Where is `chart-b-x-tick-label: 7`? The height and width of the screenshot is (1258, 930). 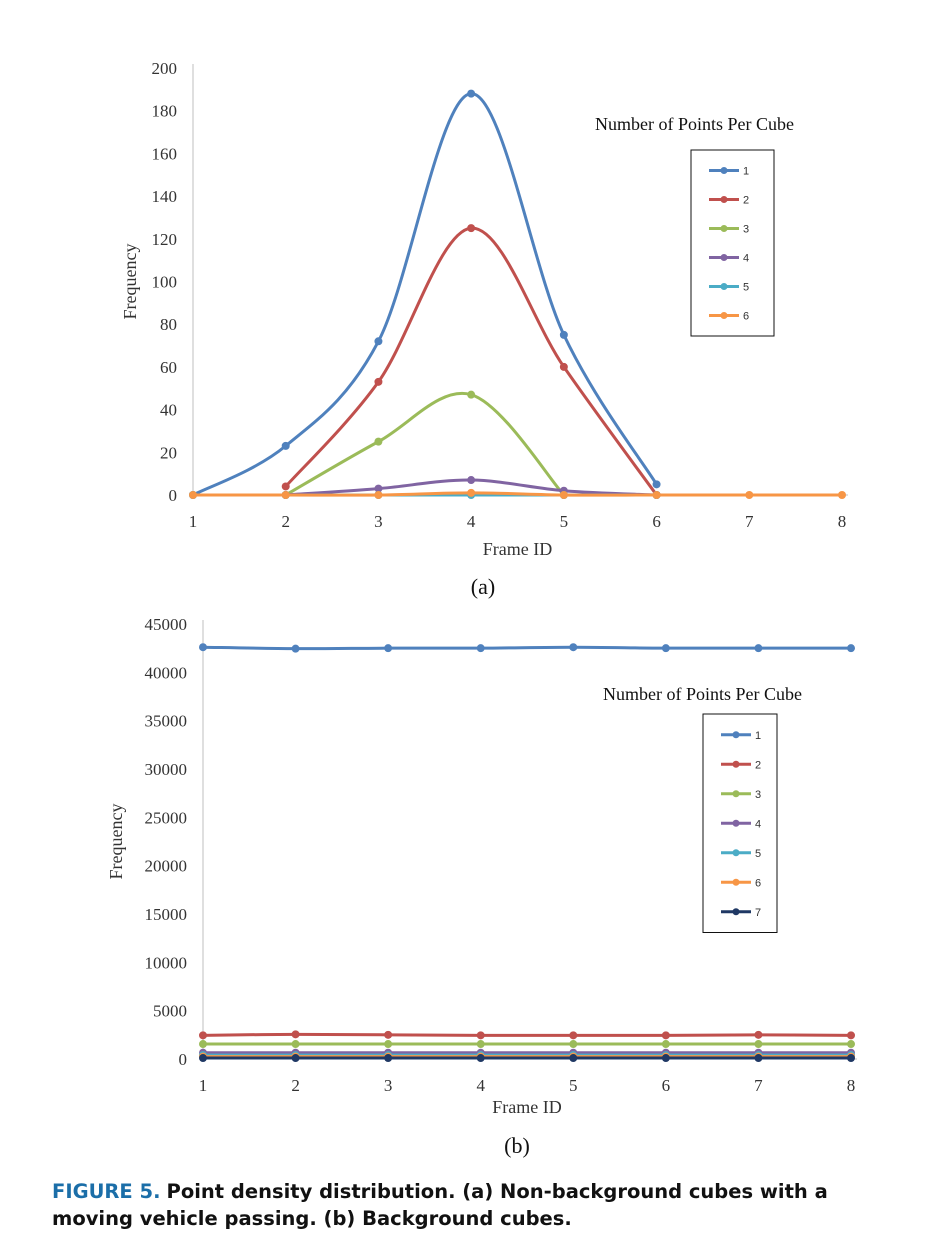
chart-b-x-tick-label: 7 is located at coordinates (758, 1085).